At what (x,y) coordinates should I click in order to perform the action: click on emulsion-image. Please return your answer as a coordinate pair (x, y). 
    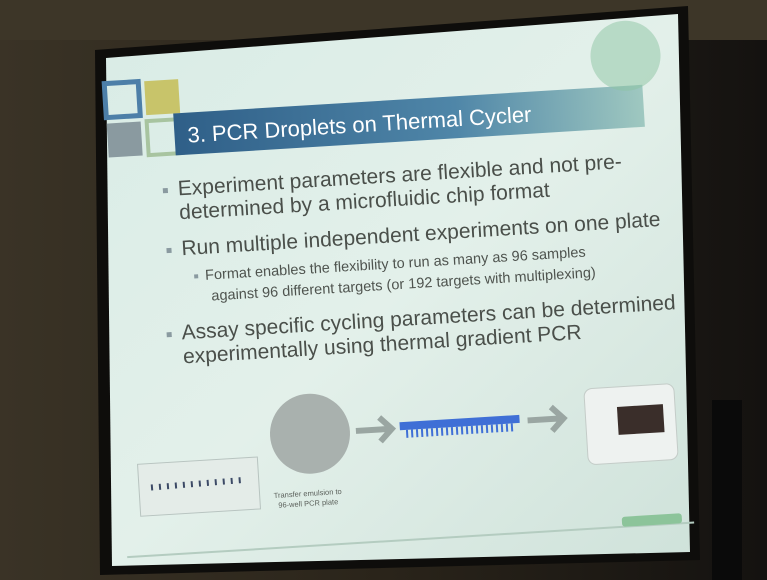
    Looking at the image, I should click on (309, 433).